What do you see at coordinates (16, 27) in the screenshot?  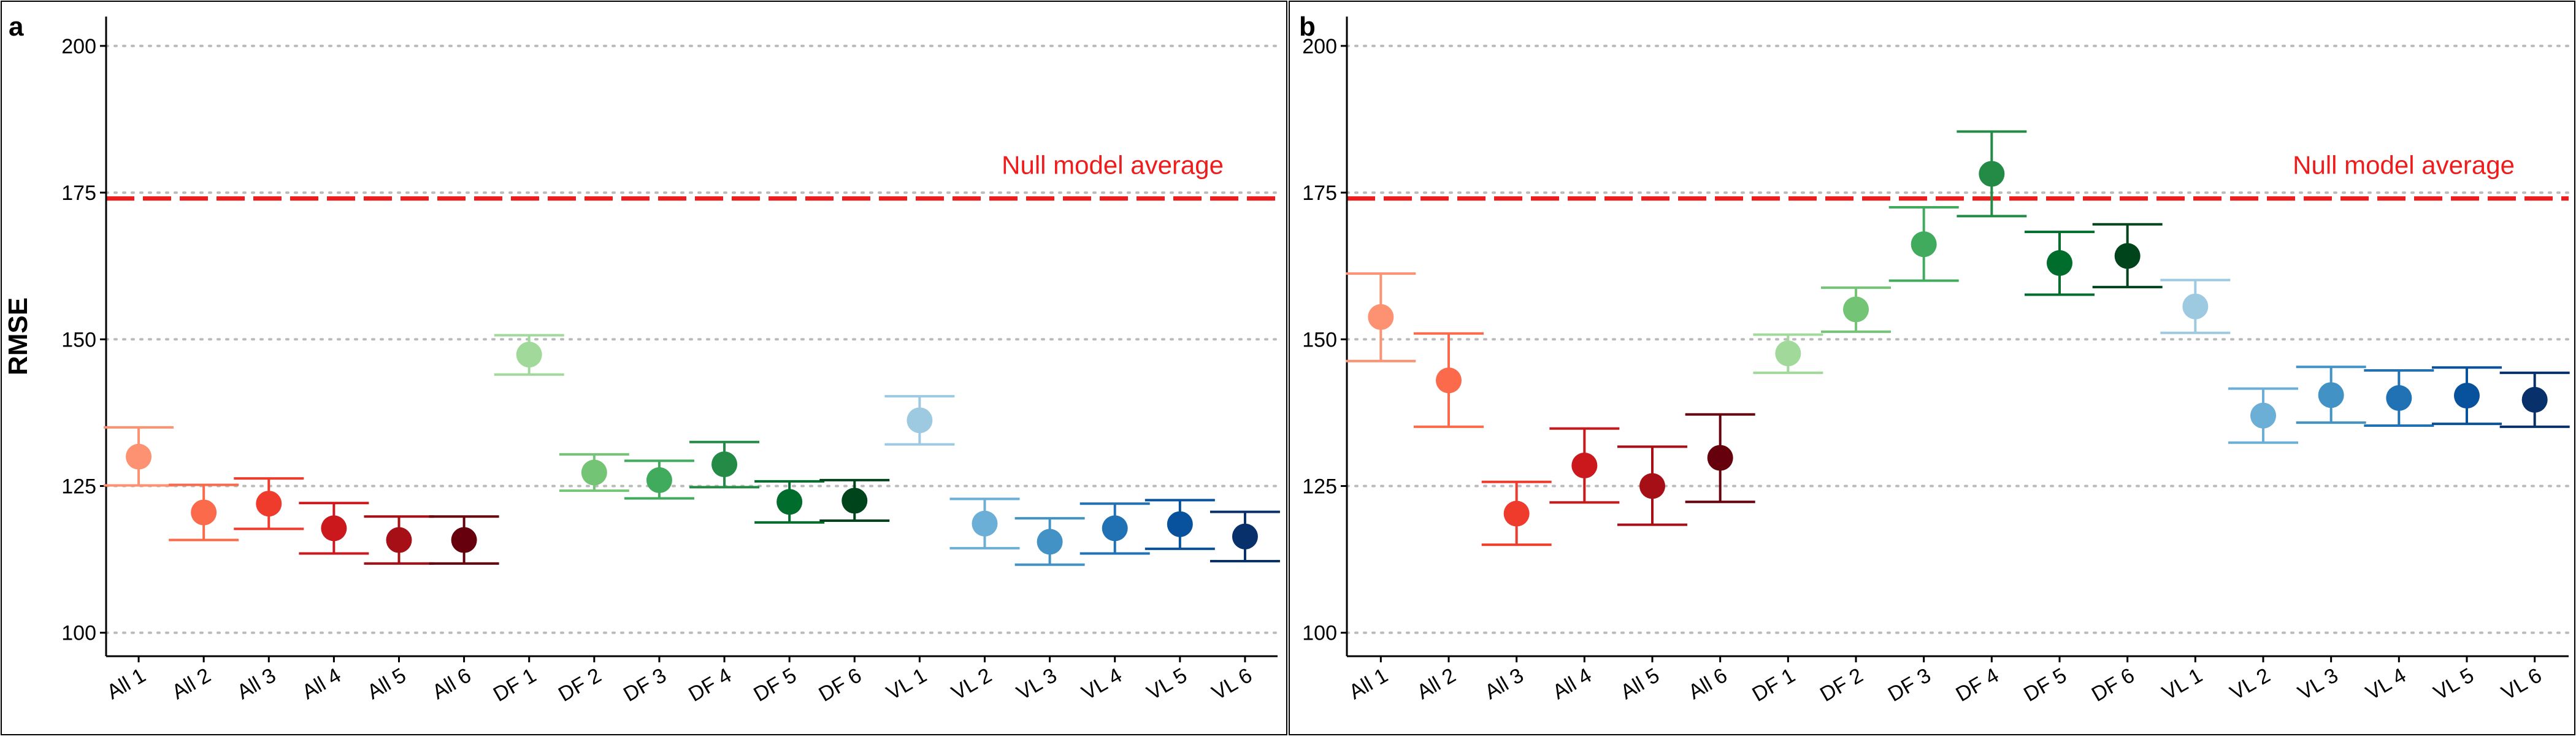 I see `panel-label: a` at bounding box center [16, 27].